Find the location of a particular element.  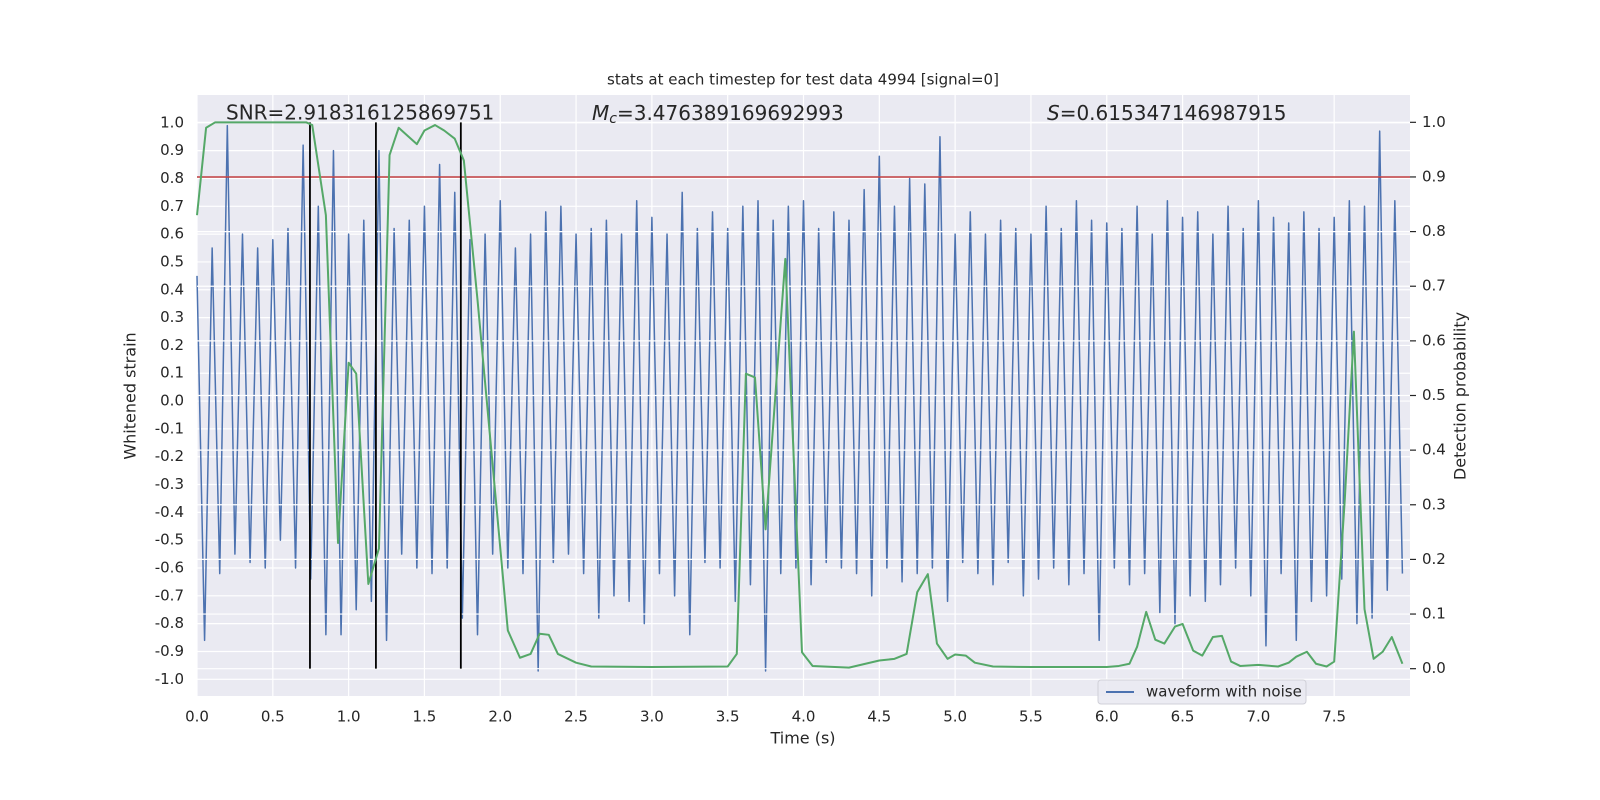

y-tick-label: -0.6 is located at coordinates (169, 568).